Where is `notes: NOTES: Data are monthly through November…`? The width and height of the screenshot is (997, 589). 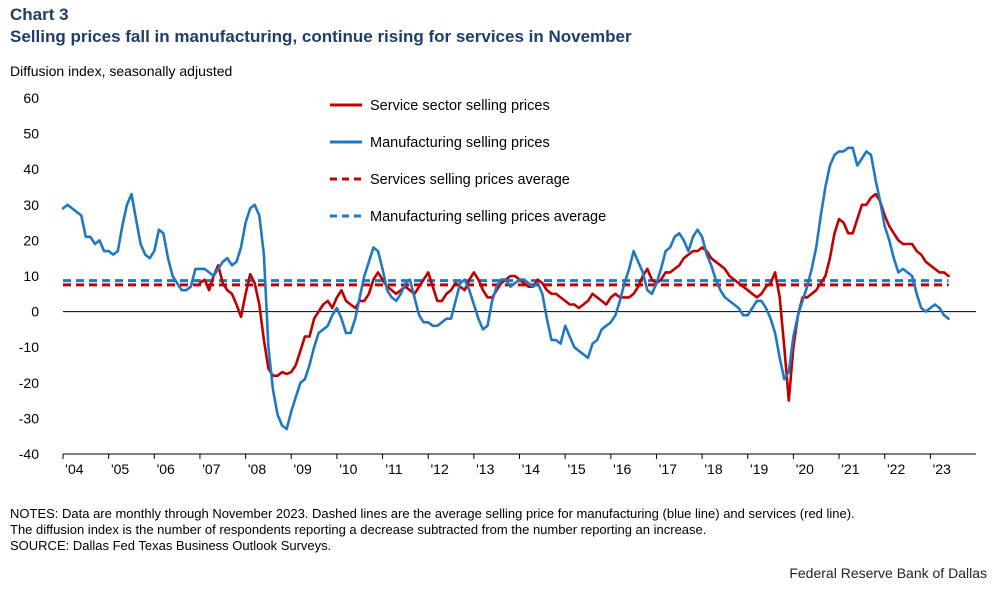
notes: NOTES: Data are monthly through November… is located at coordinates (500, 530).